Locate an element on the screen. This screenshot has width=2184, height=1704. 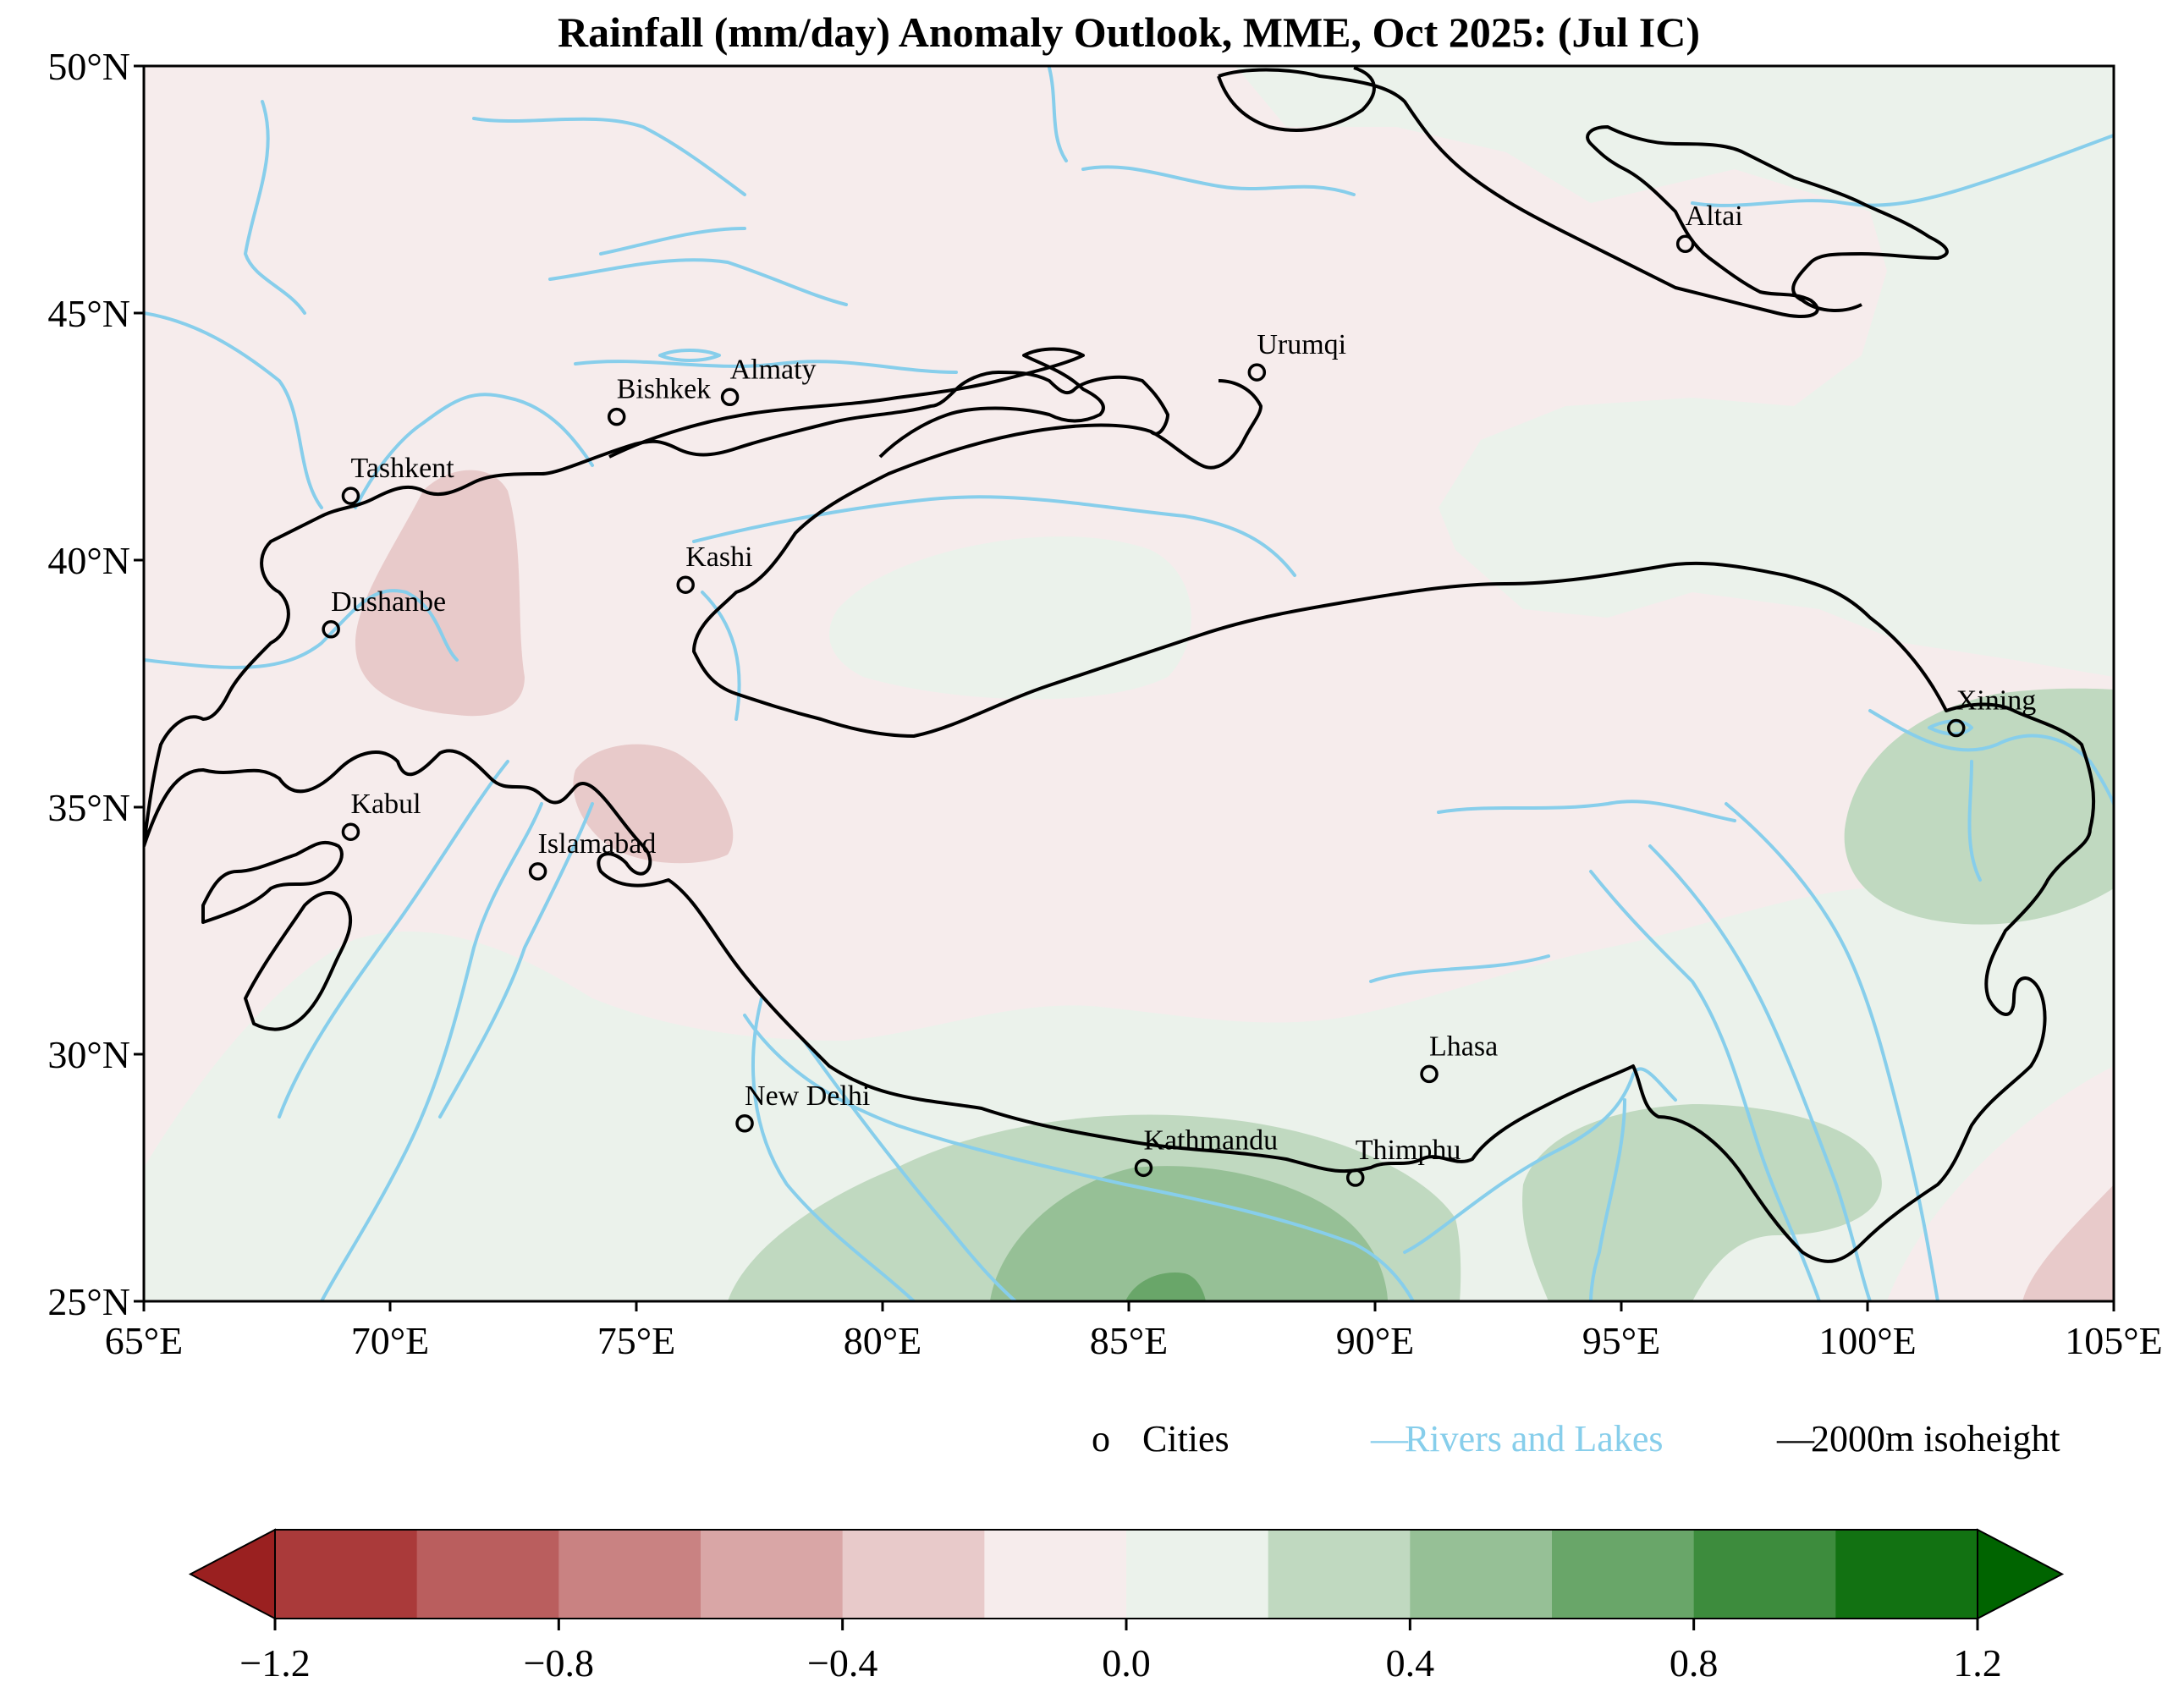
lat-tick-label: 30°N is located at coordinates (88, 1054).